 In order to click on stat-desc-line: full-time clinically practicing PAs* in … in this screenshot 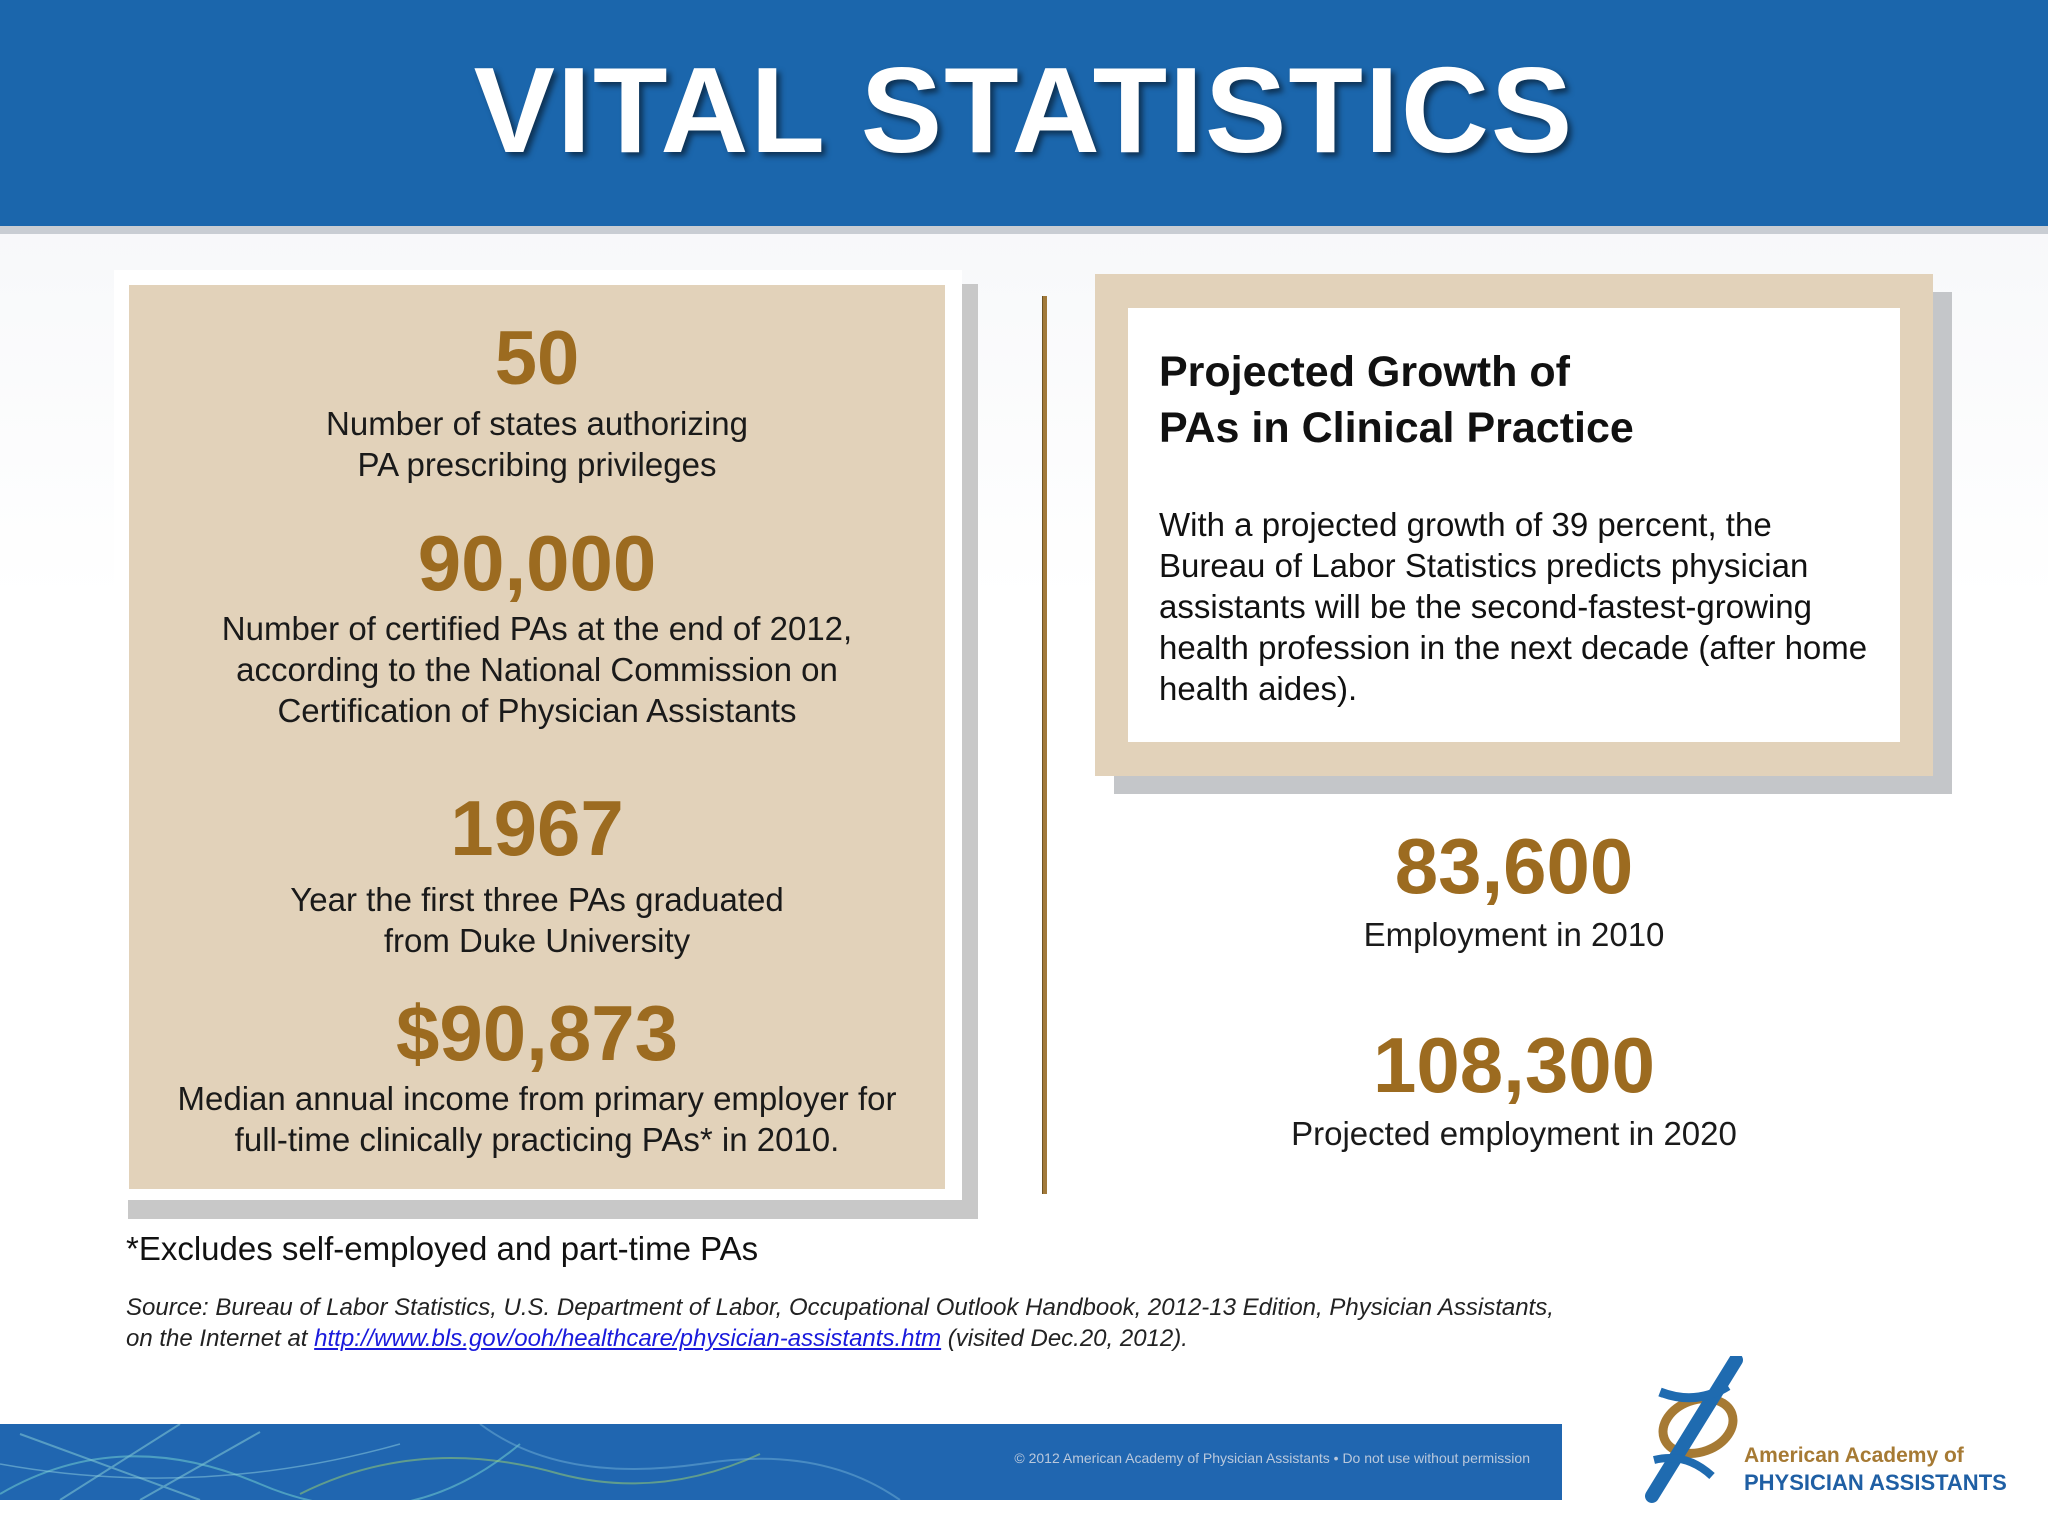, I will do `click(537, 1139)`.